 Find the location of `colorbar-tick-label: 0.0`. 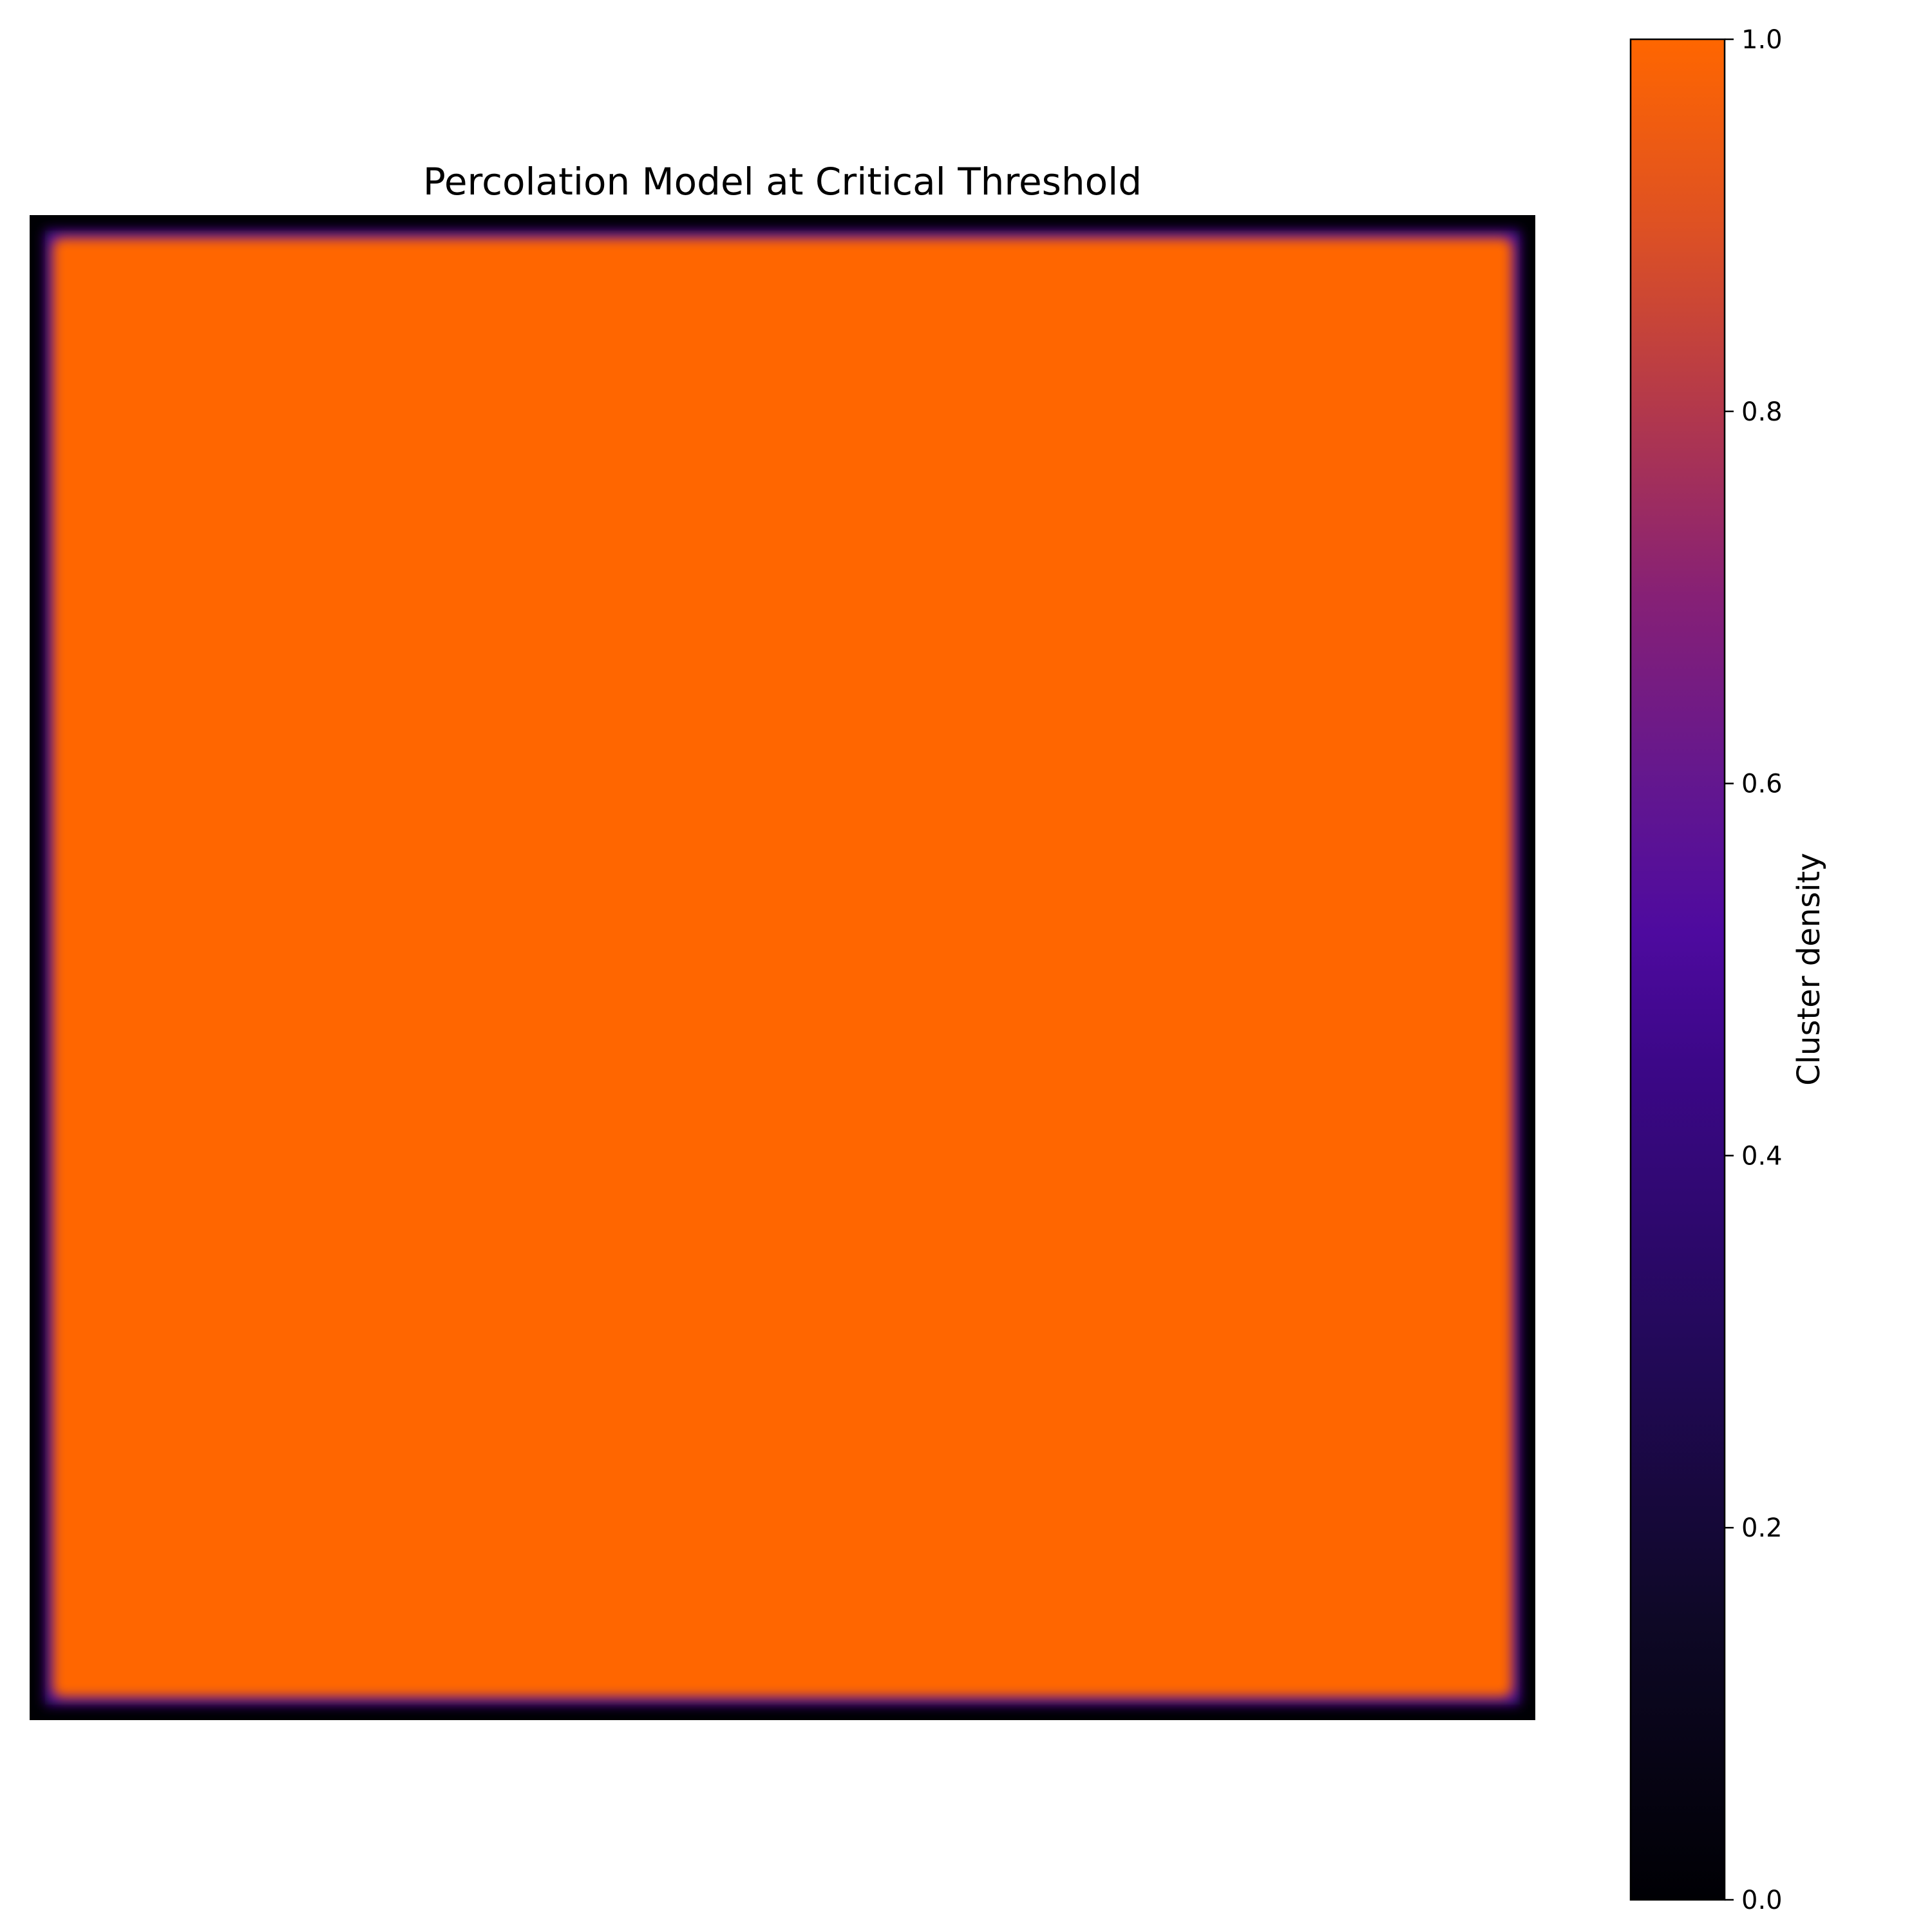

colorbar-tick-label: 0.0 is located at coordinates (1762, 1900).